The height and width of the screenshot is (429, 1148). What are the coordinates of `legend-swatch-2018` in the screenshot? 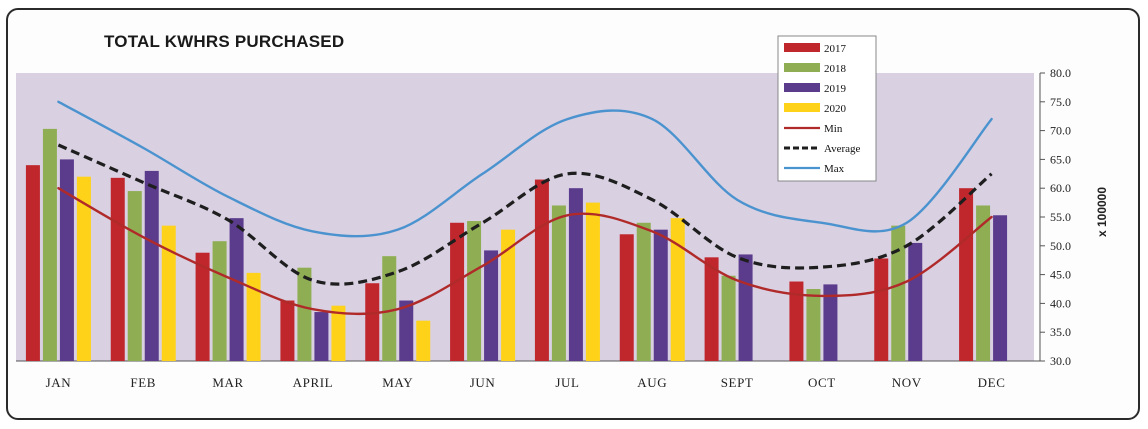 It's located at (802, 67).